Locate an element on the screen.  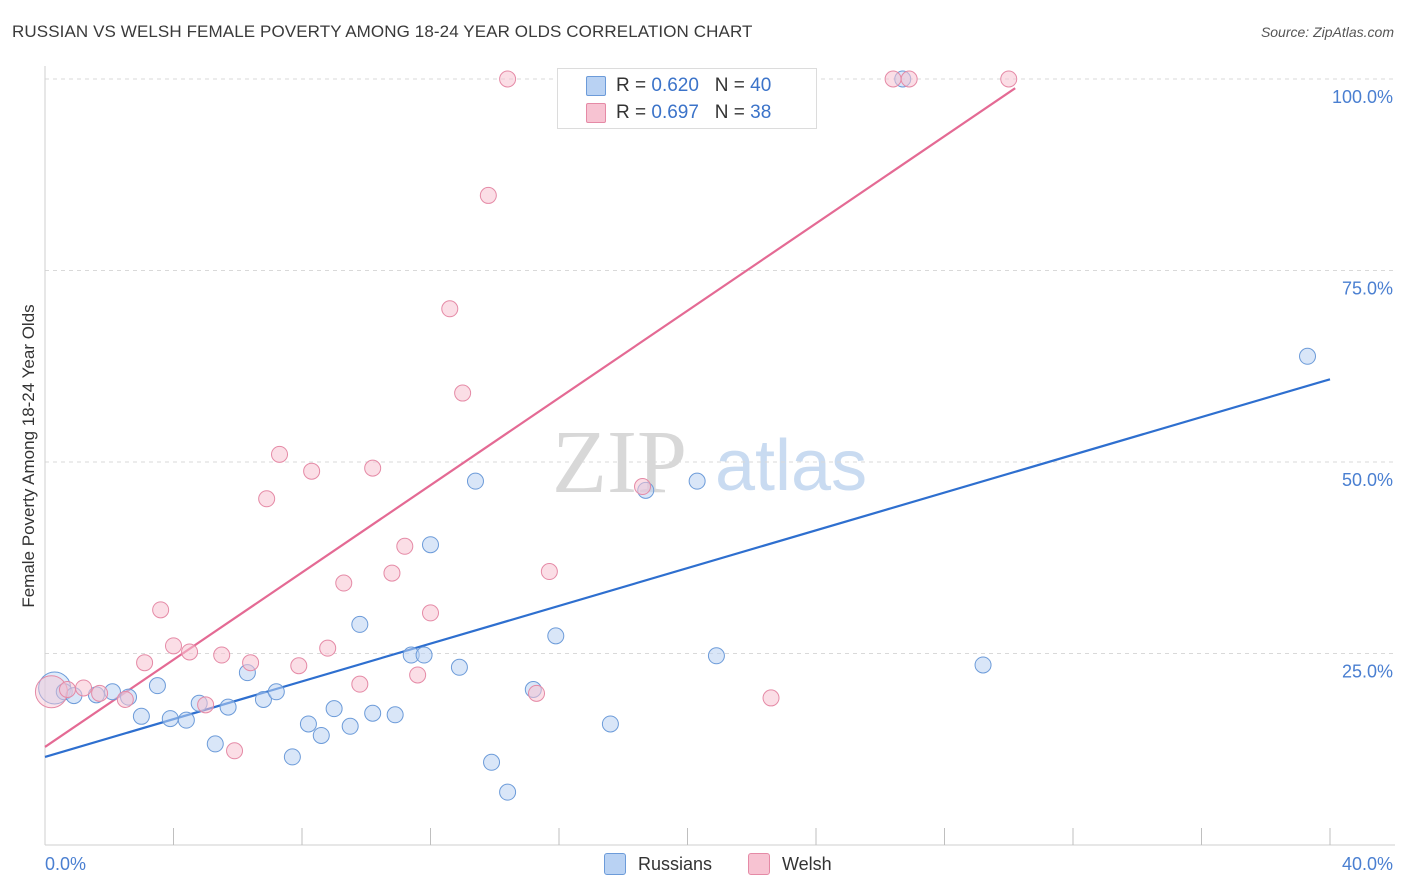
welsh-legend-label: Welsh is located at coordinates (807, 863).